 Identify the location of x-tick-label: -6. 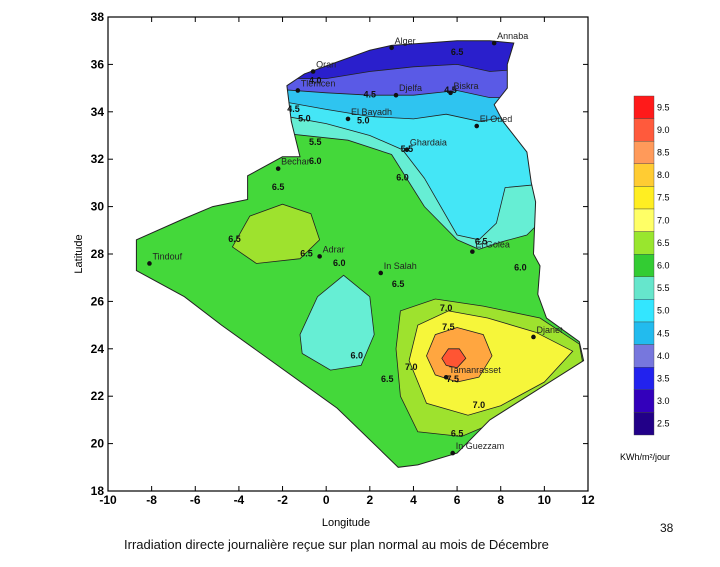
(195, 500).